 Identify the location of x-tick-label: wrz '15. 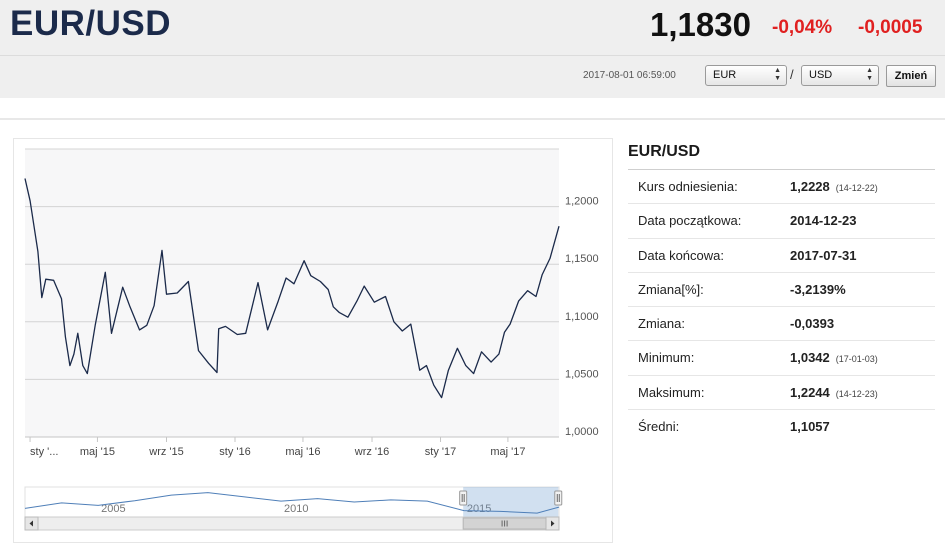
(166, 452).